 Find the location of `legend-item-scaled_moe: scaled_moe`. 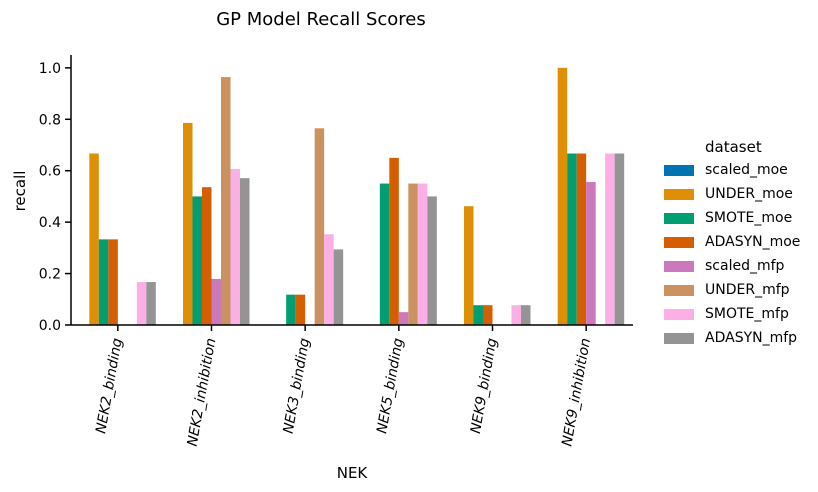

legend-item-scaled_moe: scaled_moe is located at coordinates (732, 170).